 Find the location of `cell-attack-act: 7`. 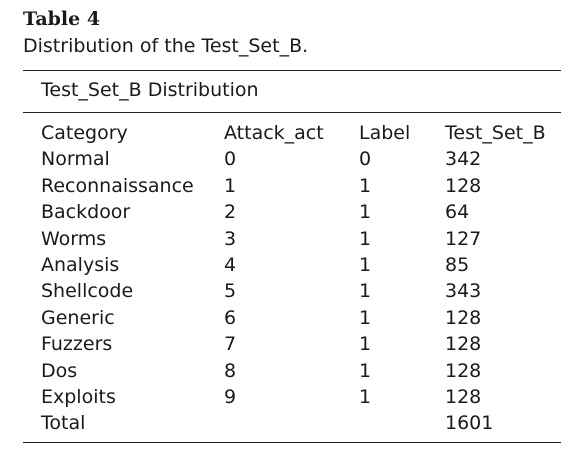

cell-attack-act: 7 is located at coordinates (230, 344).